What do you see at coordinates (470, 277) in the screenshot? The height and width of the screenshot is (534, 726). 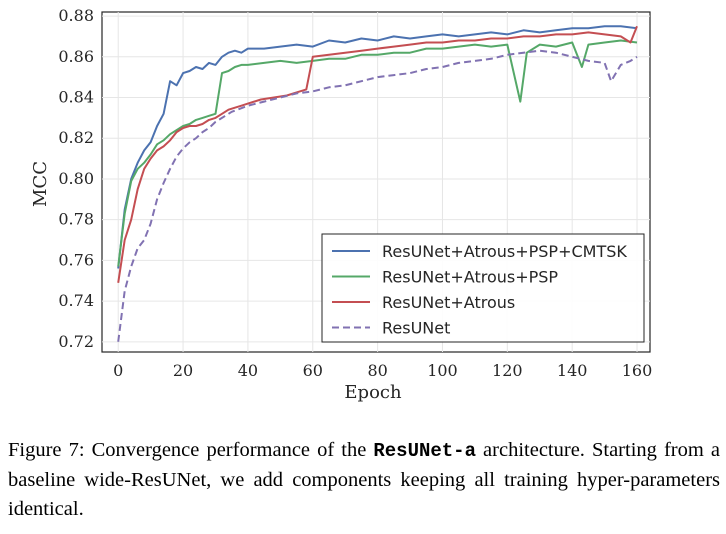 I see `legend-label: ResUNet+Atrous+PSP` at bounding box center [470, 277].